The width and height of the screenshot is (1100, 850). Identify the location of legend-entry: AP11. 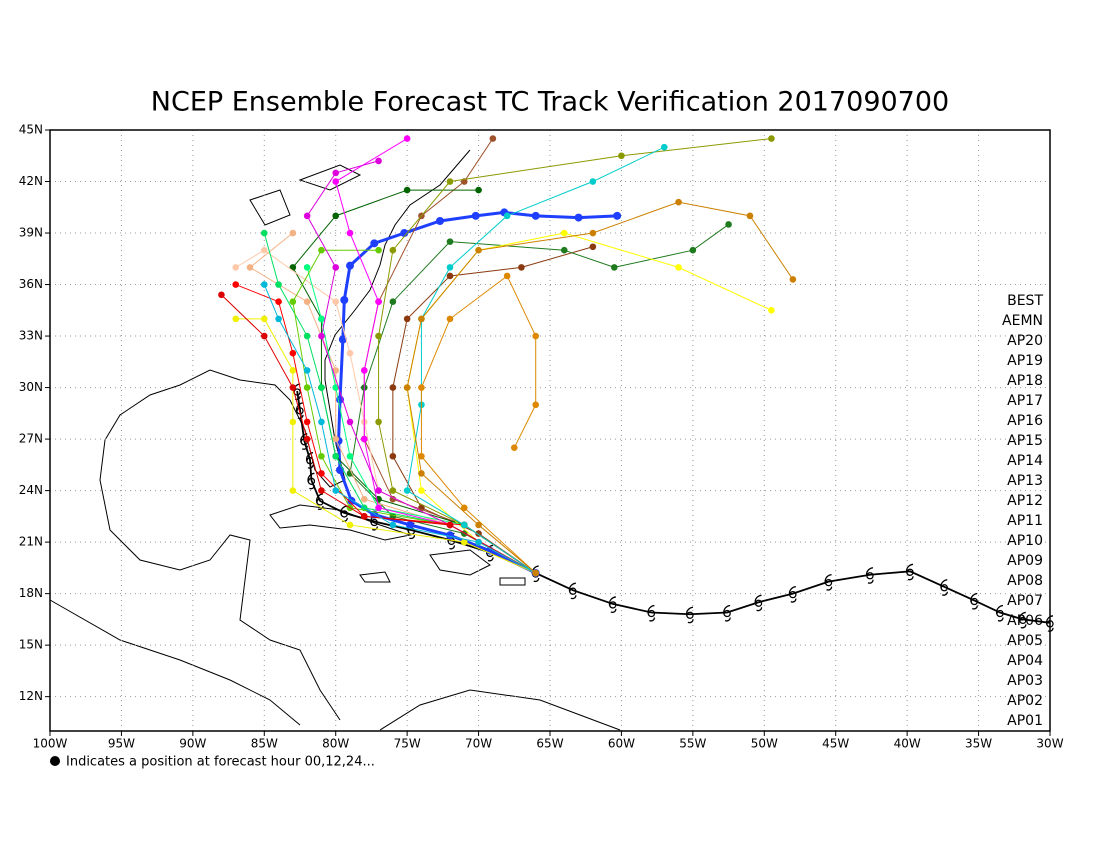
(1025, 521).